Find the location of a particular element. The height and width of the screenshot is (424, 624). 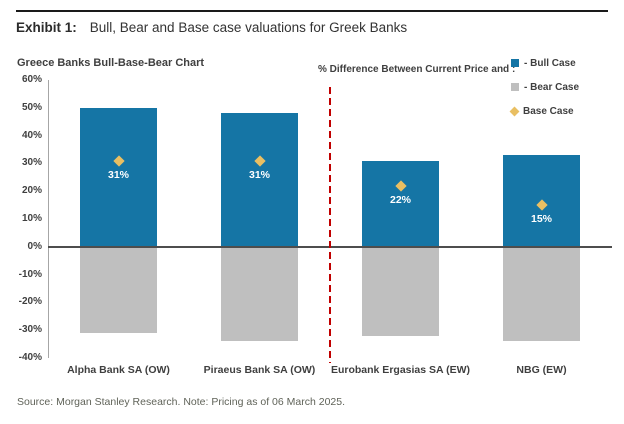

legend-item-bear-case: - Bear Case is located at coordinates (545, 87).